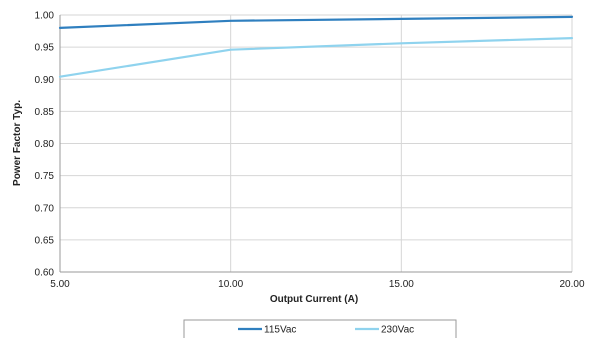 The image size is (591, 338). Describe the element at coordinates (45, 112) in the screenshot. I see `y-tick-label: 0.85` at that location.